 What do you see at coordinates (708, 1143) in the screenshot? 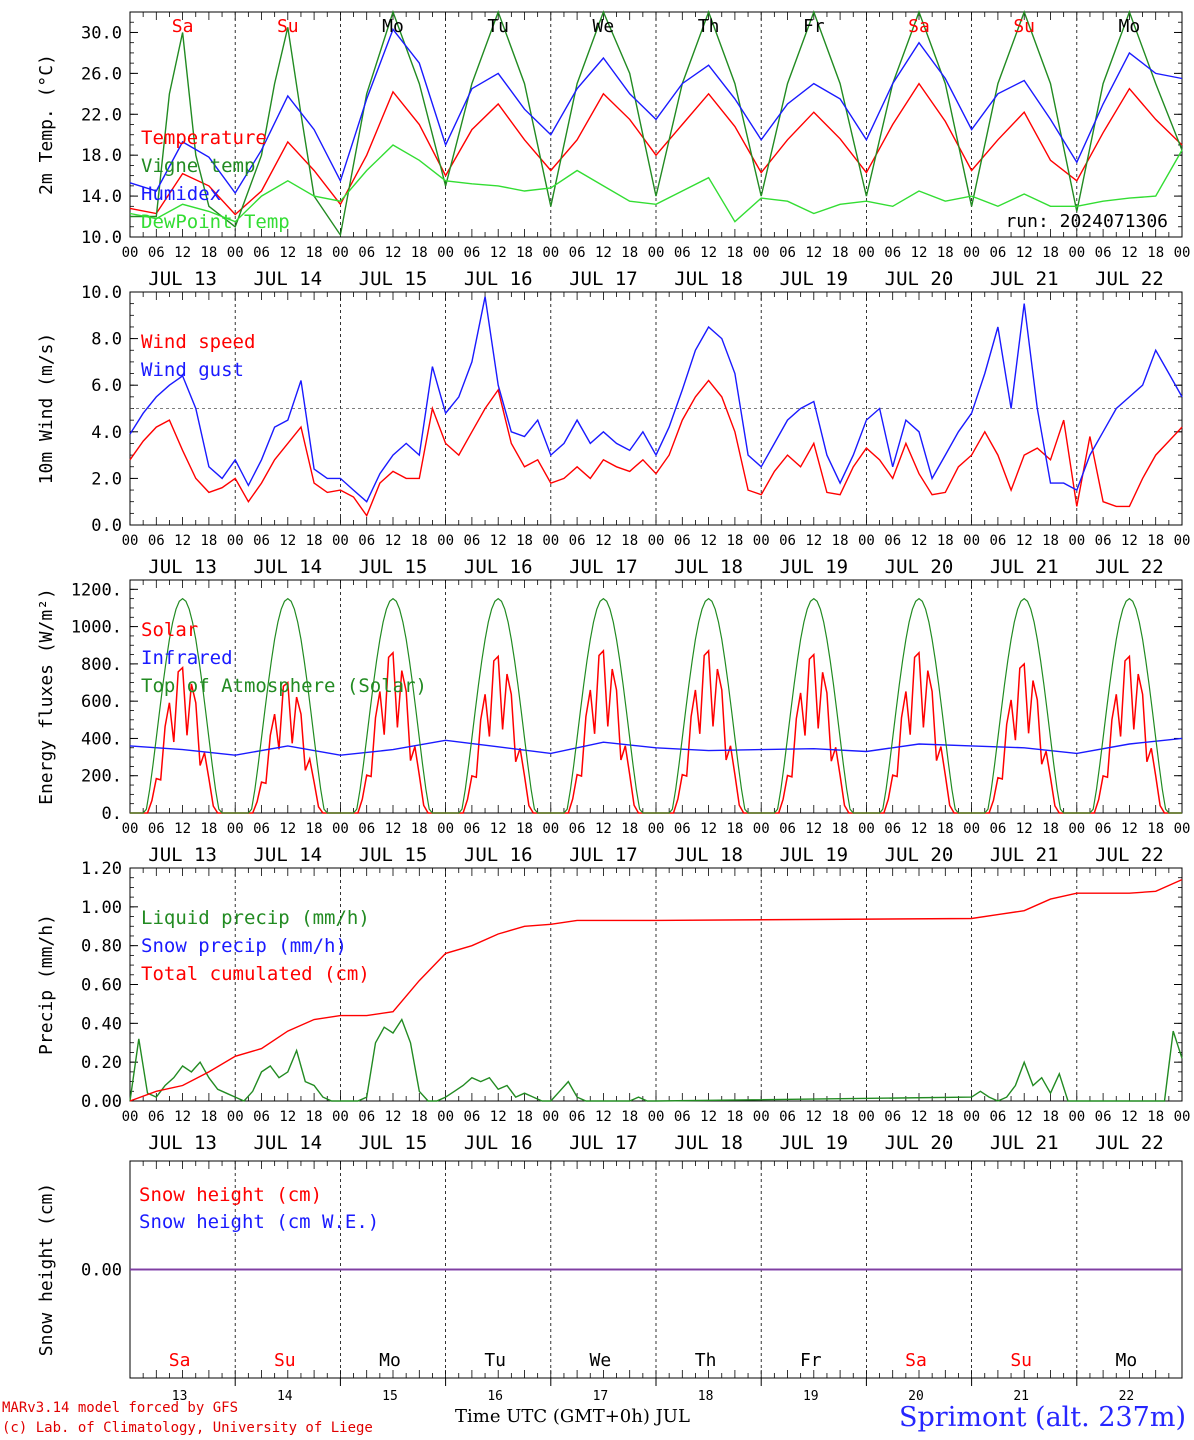
I see `precip-date-label: JUL 18` at bounding box center [708, 1143].